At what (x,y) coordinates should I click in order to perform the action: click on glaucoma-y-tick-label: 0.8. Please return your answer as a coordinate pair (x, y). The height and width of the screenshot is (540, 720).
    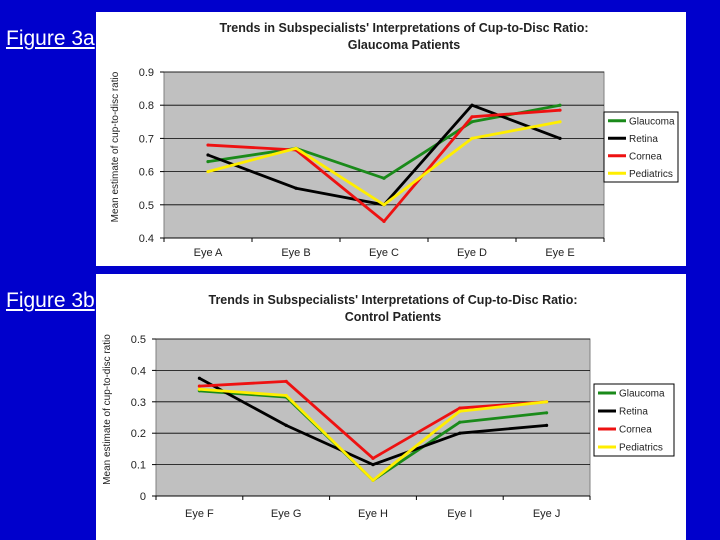
    Looking at the image, I should click on (146, 106).